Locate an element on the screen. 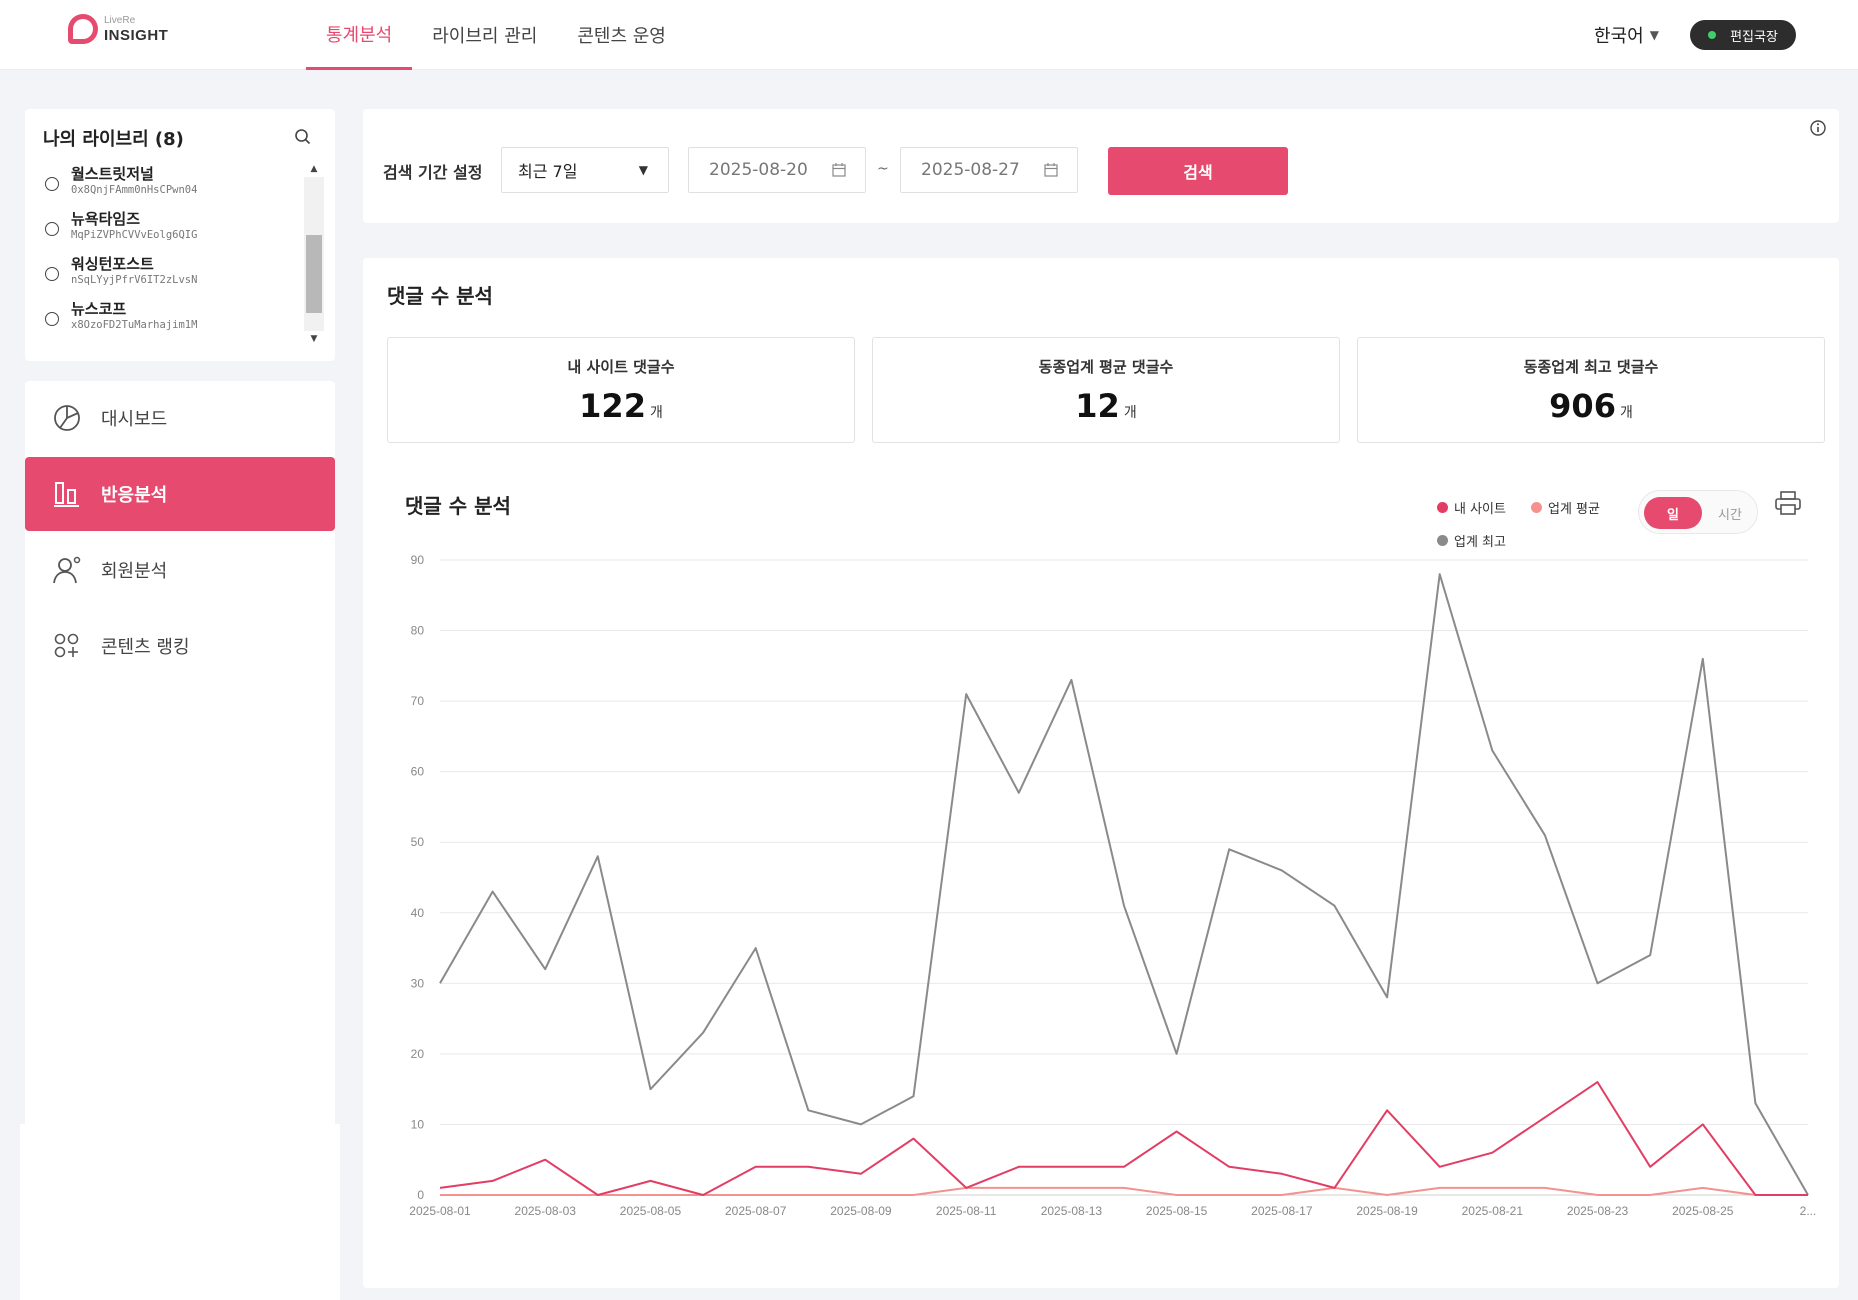  legend-industry-max: 업계 최고 is located at coordinates (1471, 540).